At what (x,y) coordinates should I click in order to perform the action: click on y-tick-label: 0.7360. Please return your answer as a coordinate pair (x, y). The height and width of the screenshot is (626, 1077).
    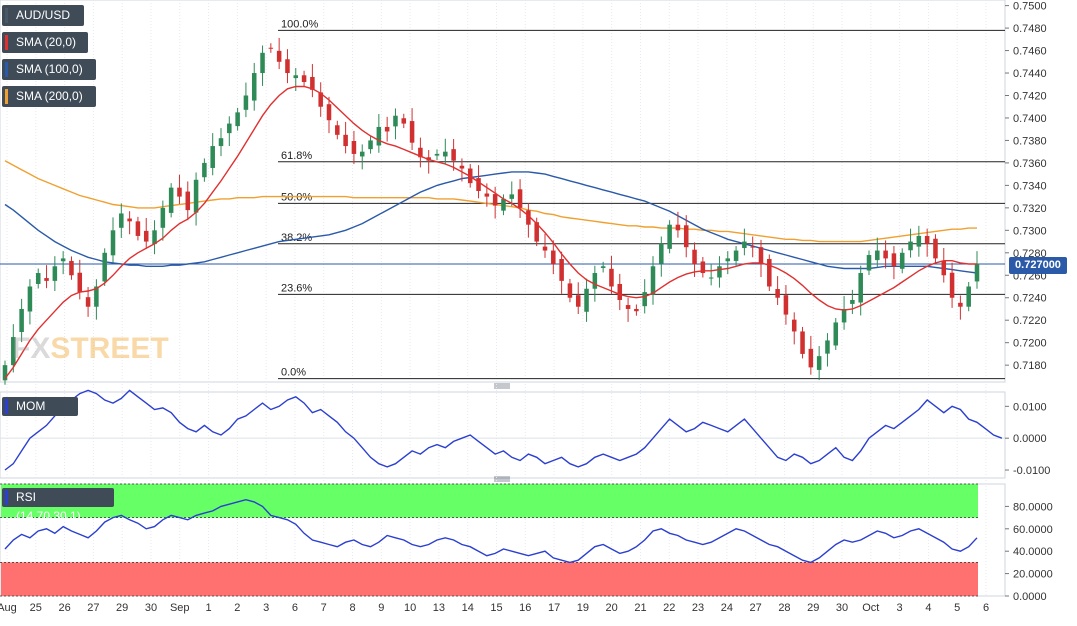
    Looking at the image, I should click on (1030, 164).